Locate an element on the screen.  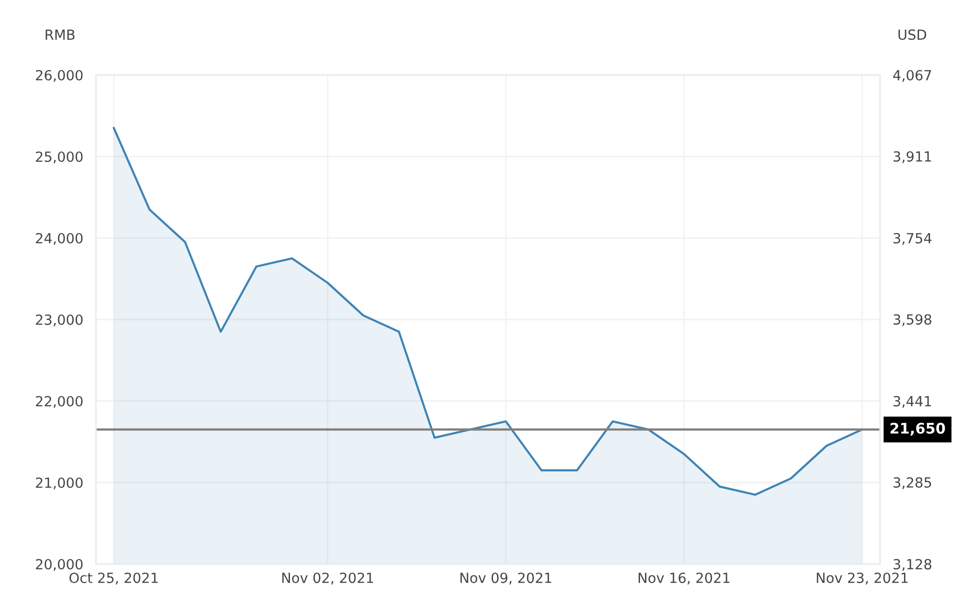
y2-tick-label: 3,128 is located at coordinates (913, 564).